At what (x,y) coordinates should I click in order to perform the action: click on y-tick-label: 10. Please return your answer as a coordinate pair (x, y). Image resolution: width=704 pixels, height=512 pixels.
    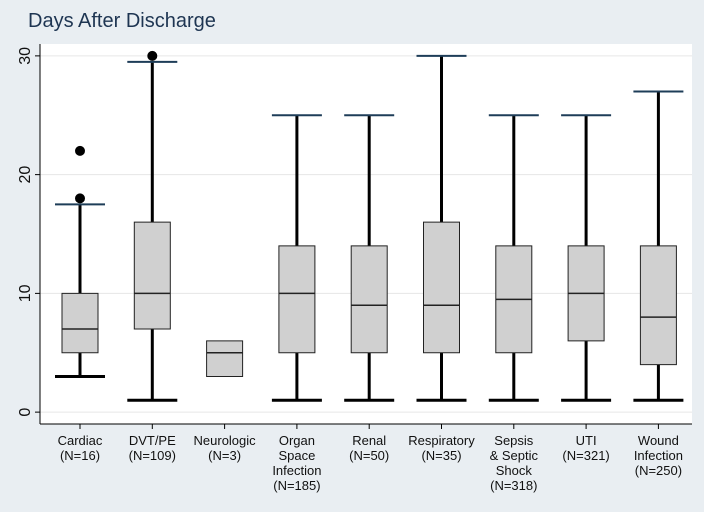
    Looking at the image, I should click on (25, 293).